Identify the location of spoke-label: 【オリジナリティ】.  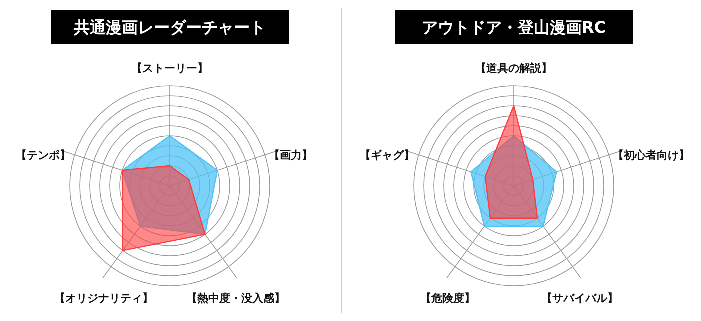
(104, 298).